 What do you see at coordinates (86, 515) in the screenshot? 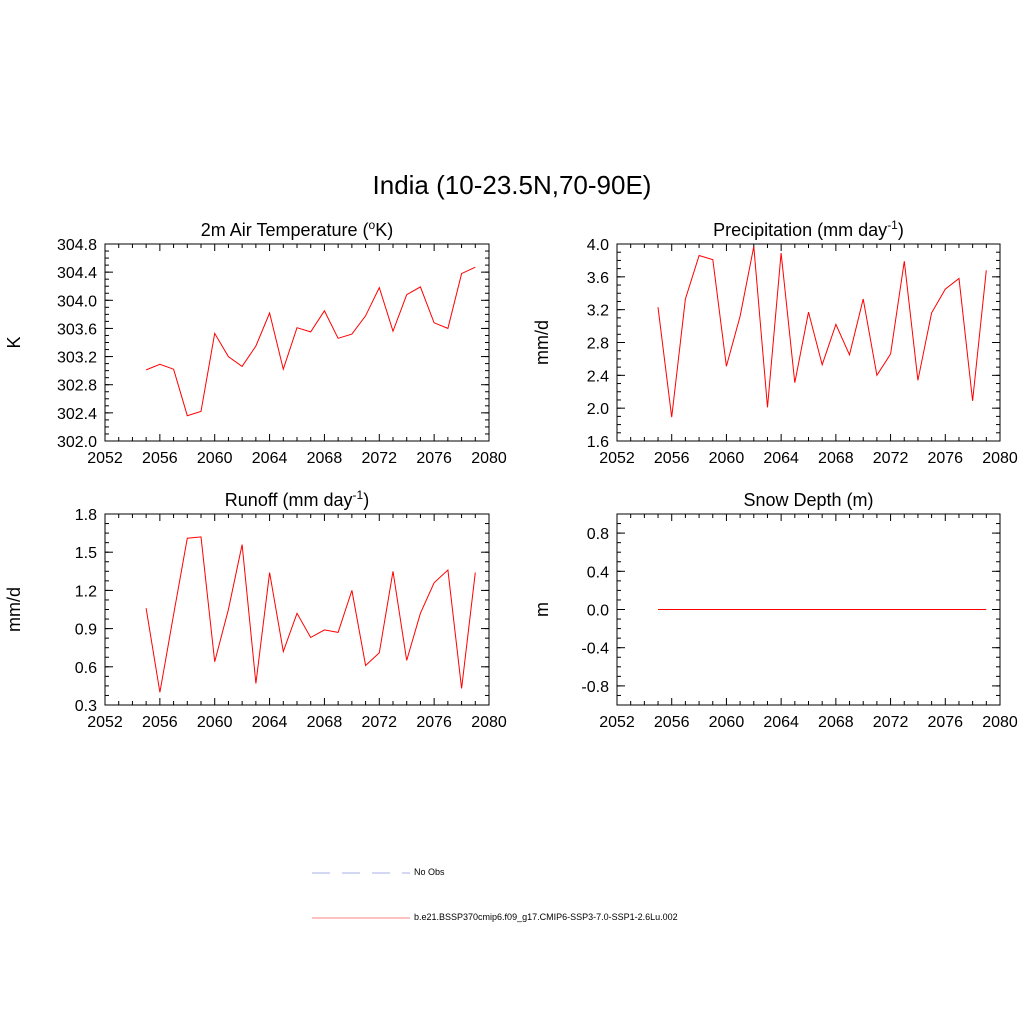
I see `panel3-ytick-label: 1.8` at bounding box center [86, 515].